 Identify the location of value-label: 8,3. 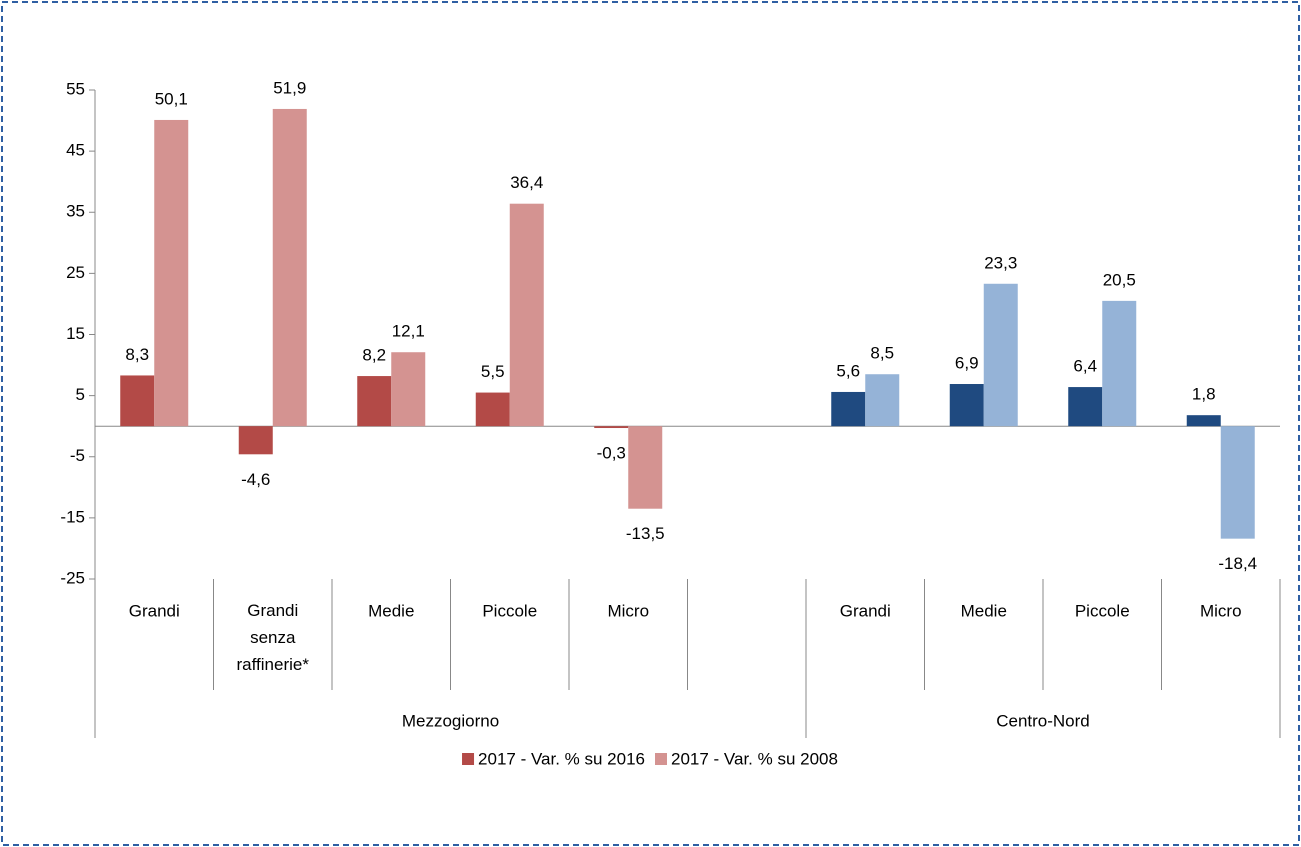
(137, 354).